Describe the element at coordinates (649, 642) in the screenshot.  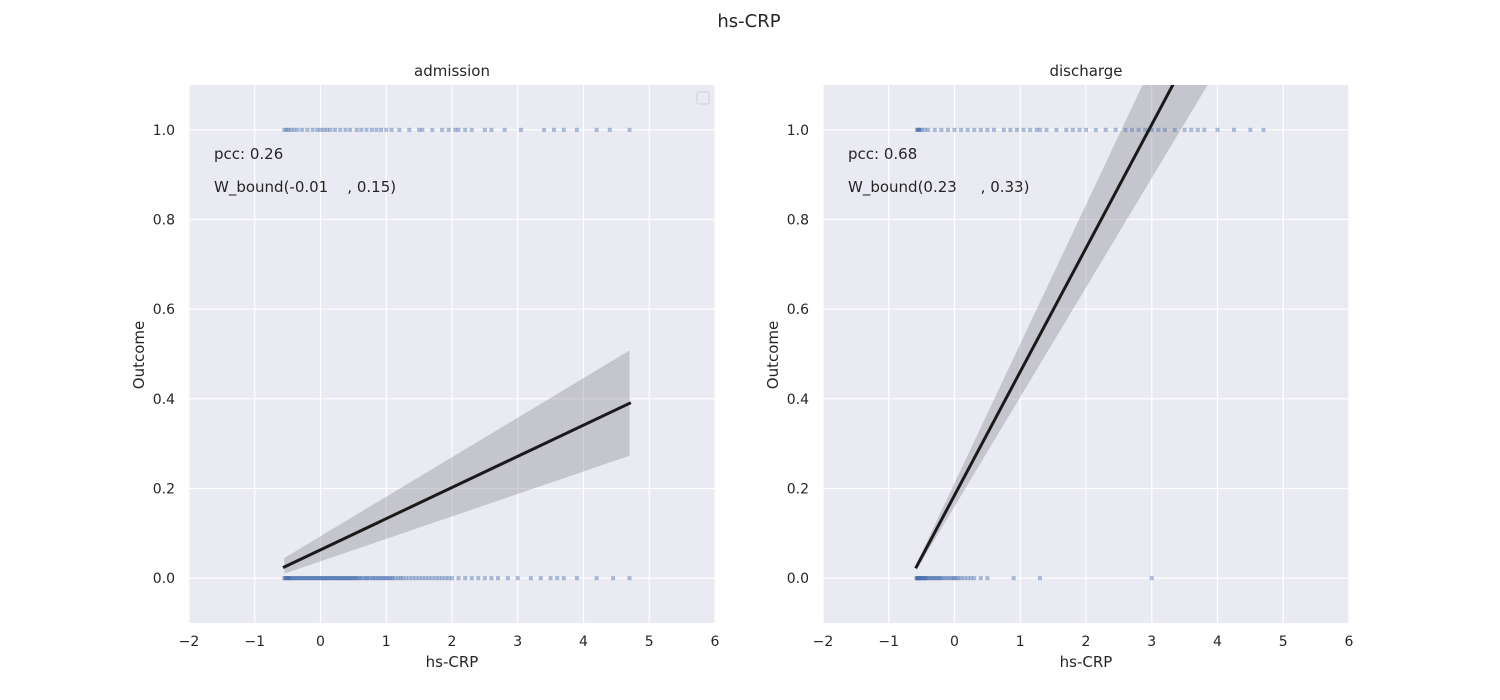
I see `x-tick-label-admission: 5` at that location.